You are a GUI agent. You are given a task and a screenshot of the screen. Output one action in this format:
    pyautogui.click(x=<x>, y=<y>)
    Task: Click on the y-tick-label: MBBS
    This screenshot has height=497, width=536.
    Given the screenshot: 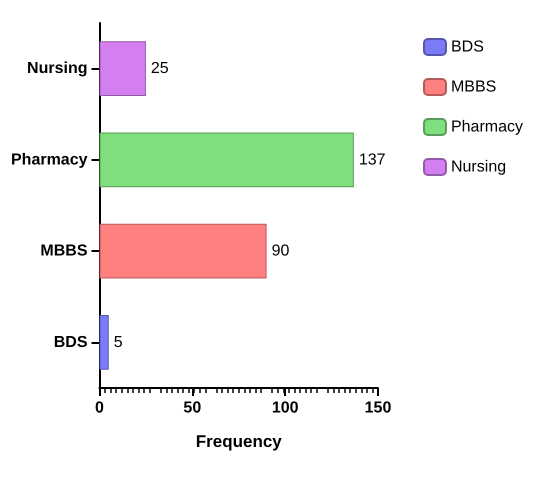 What is the action you would take?
    pyautogui.click(x=64, y=251)
    